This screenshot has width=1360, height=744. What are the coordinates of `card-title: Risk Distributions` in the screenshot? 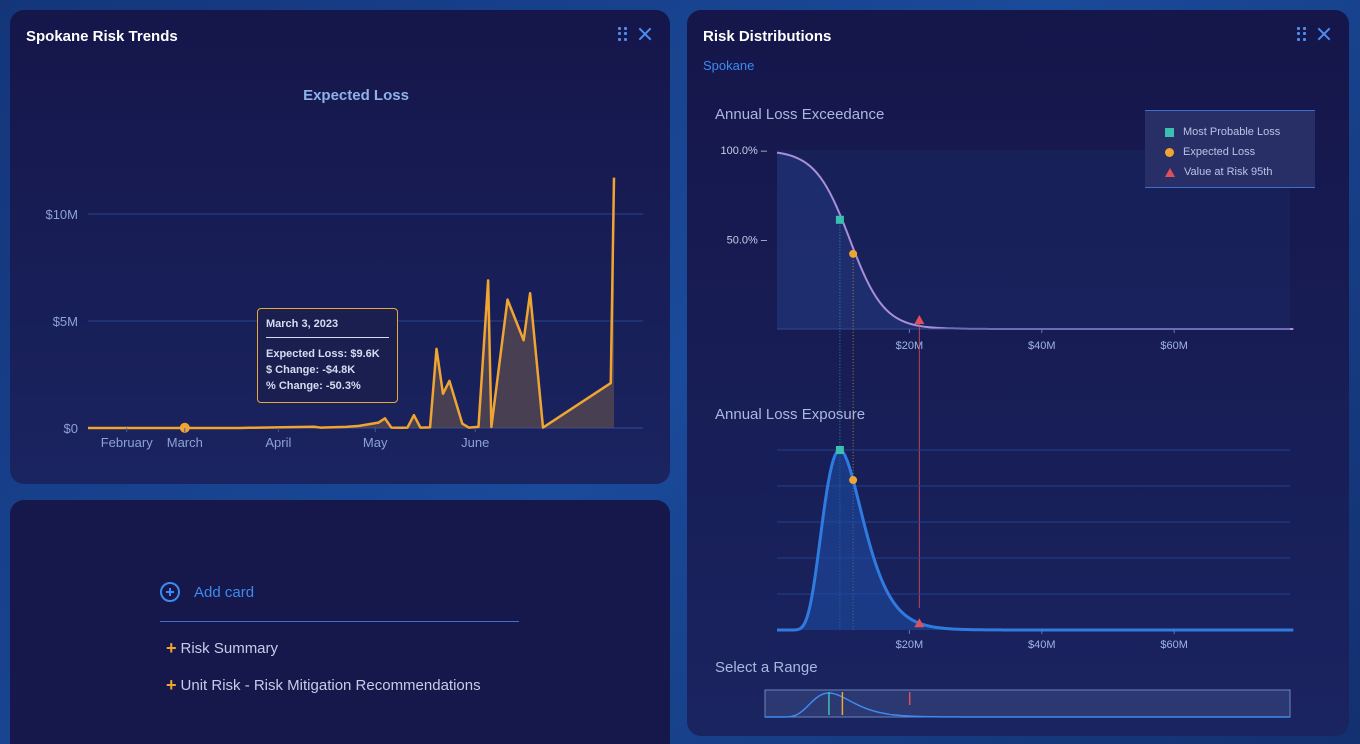 It's located at (767, 36).